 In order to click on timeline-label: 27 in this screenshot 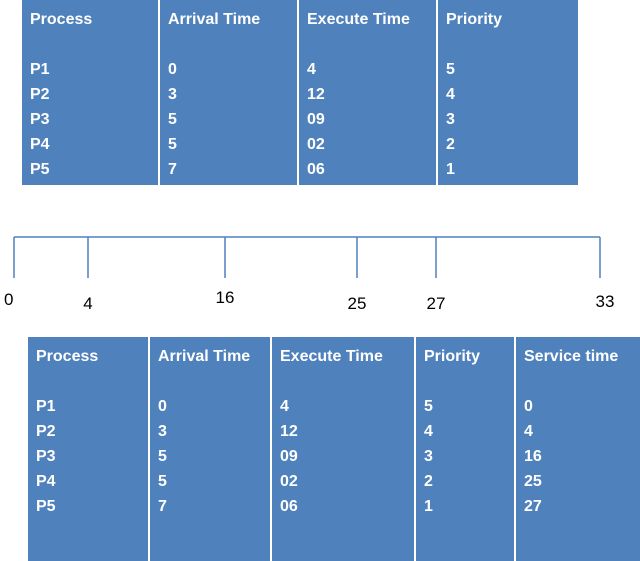, I will do `click(436, 303)`.